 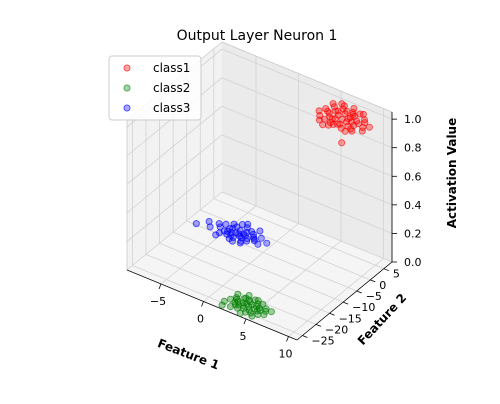 I want to click on z-tick-label: 0.2, so click(x=413, y=233).